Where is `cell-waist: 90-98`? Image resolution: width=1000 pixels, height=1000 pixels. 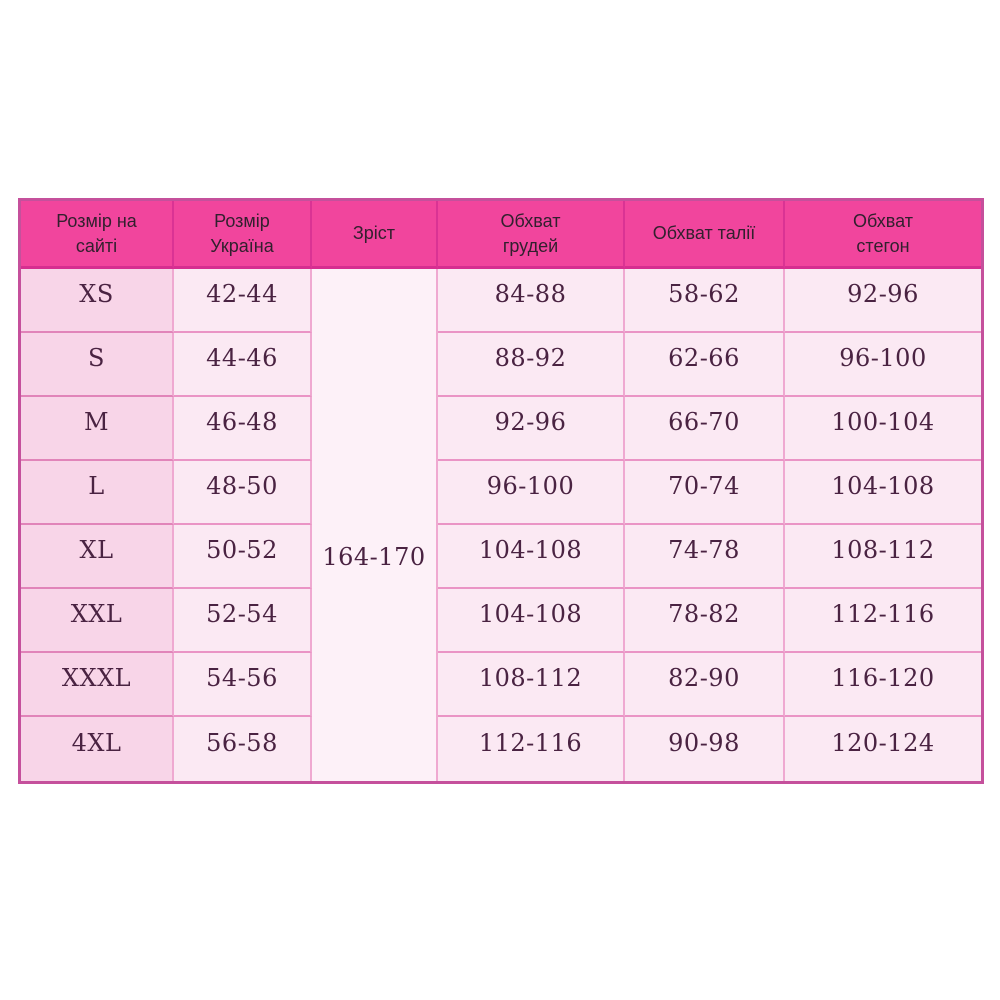 cell-waist: 90-98 is located at coordinates (705, 749).